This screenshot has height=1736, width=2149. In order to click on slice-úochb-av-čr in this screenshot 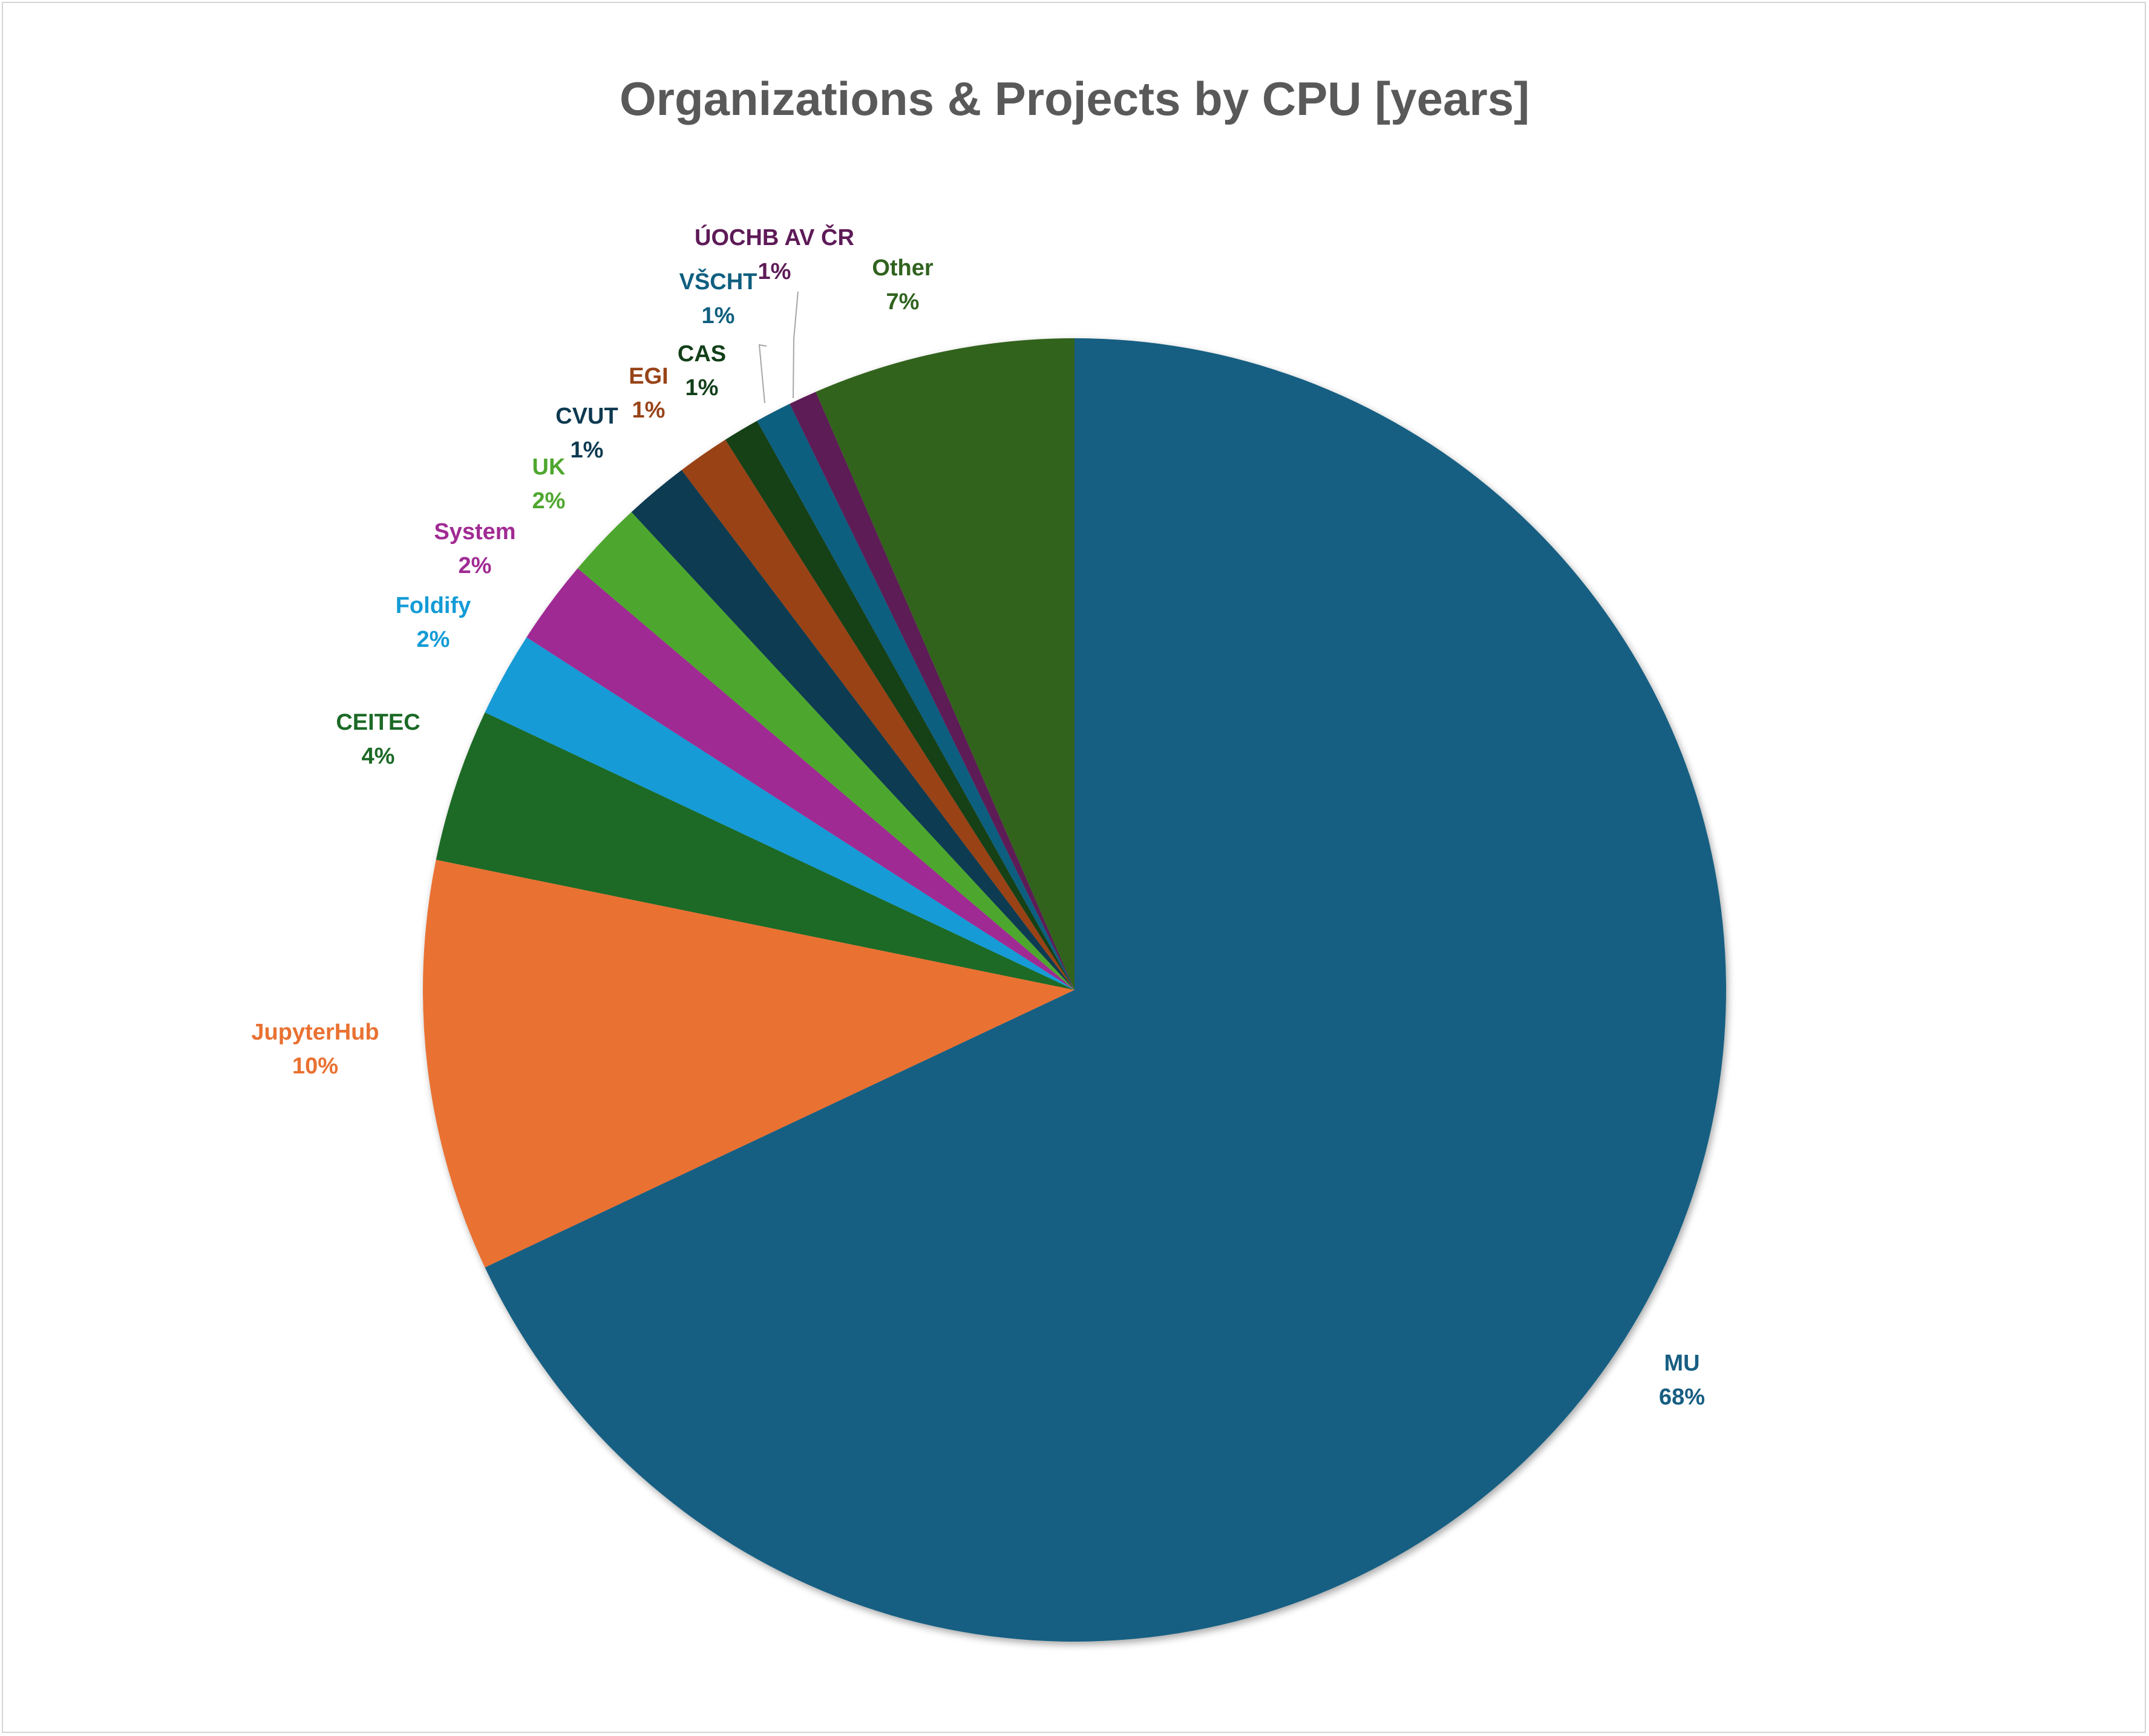, I will do `click(932, 691)`.